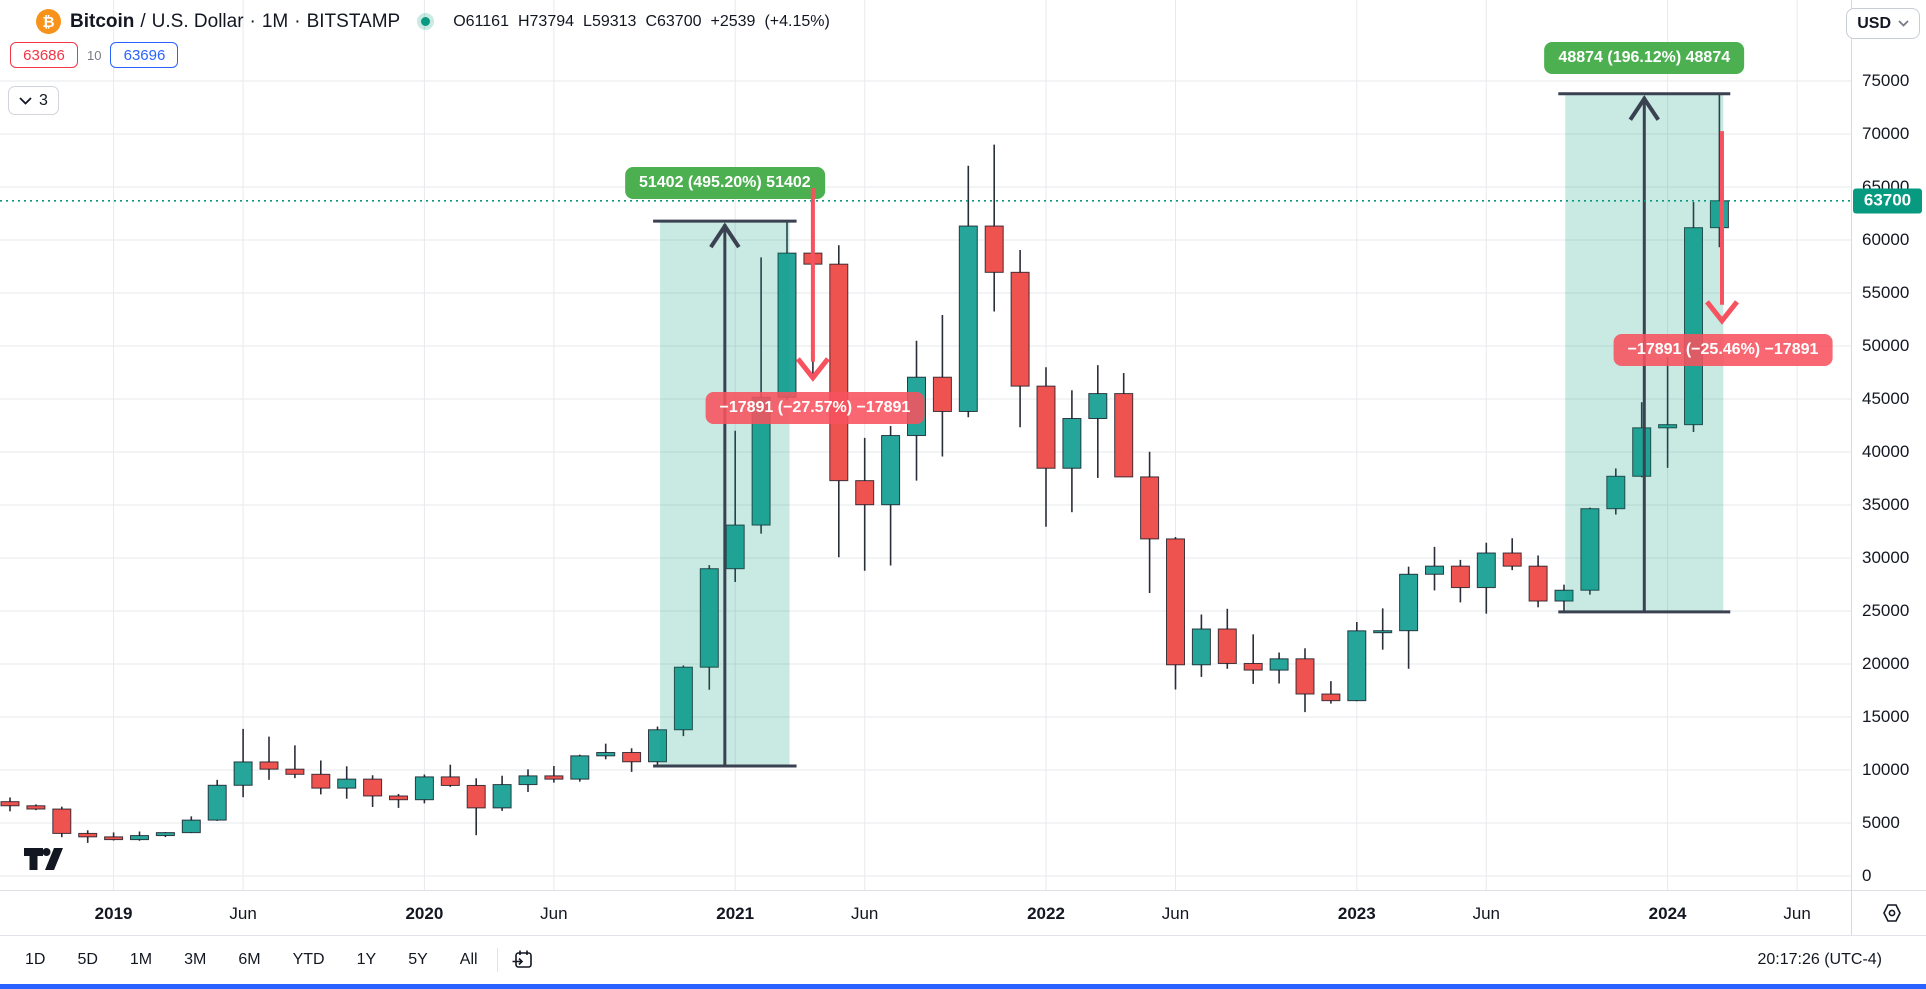 The image size is (1926, 989). What do you see at coordinates (1046, 913) in the screenshot?
I see `time-tick-2022-40: 2022` at bounding box center [1046, 913].